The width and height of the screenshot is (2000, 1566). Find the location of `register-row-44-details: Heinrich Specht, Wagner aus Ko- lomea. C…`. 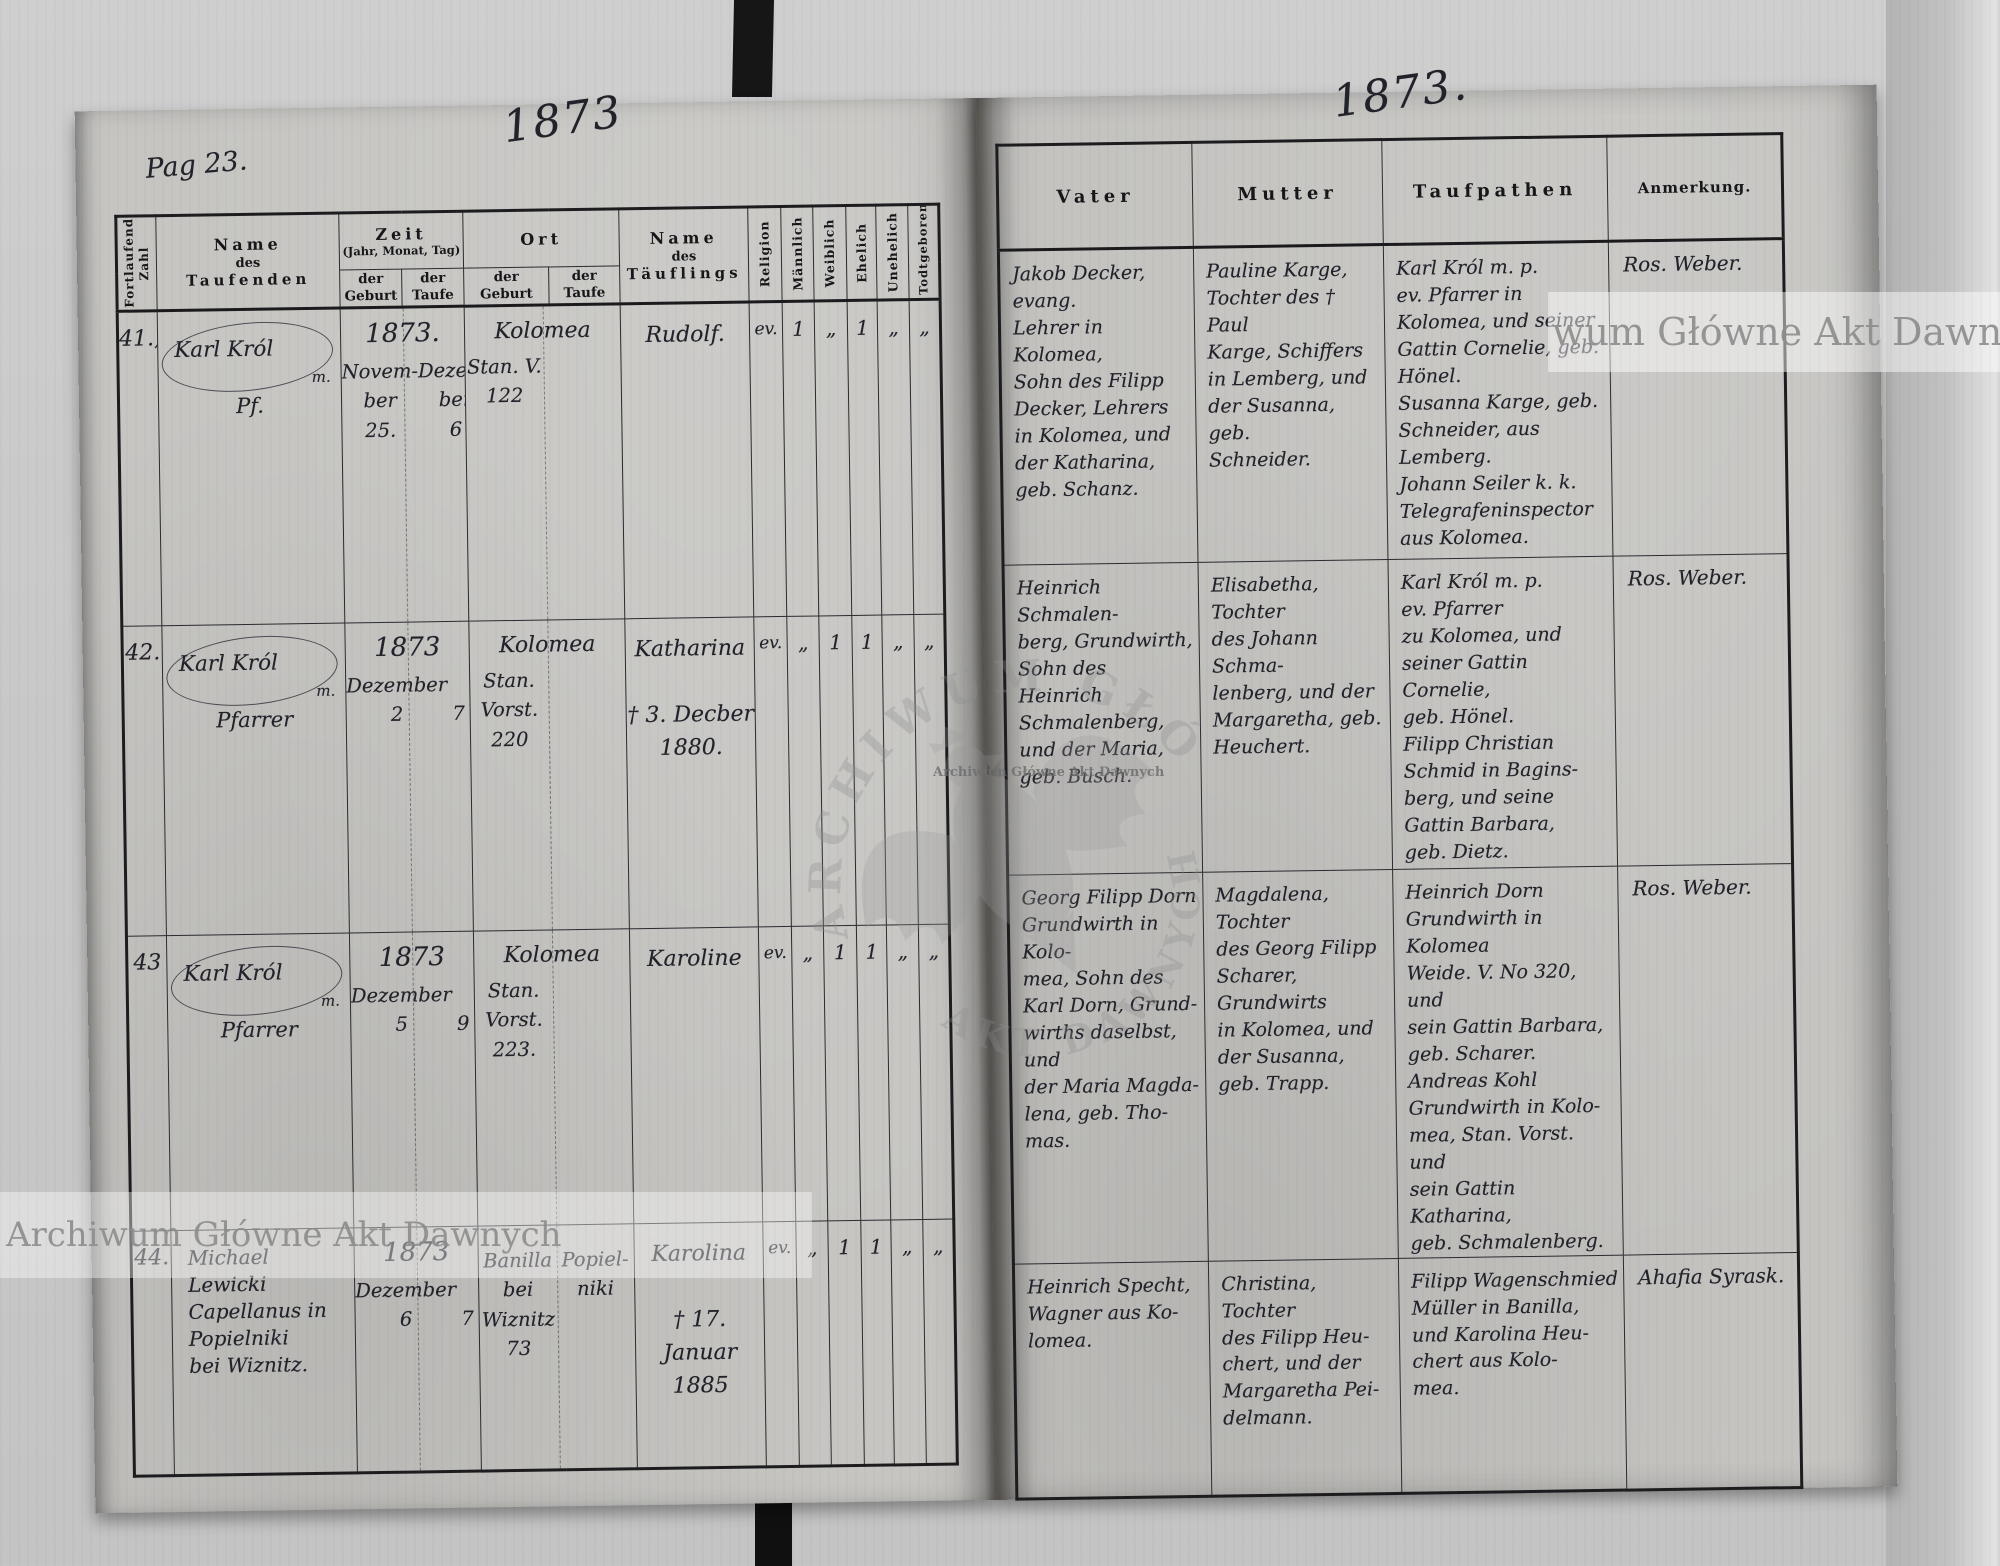

register-row-44-details: Heinrich Specht, Wagner aus Ko- lomea. C… is located at coordinates (1407, 1375).